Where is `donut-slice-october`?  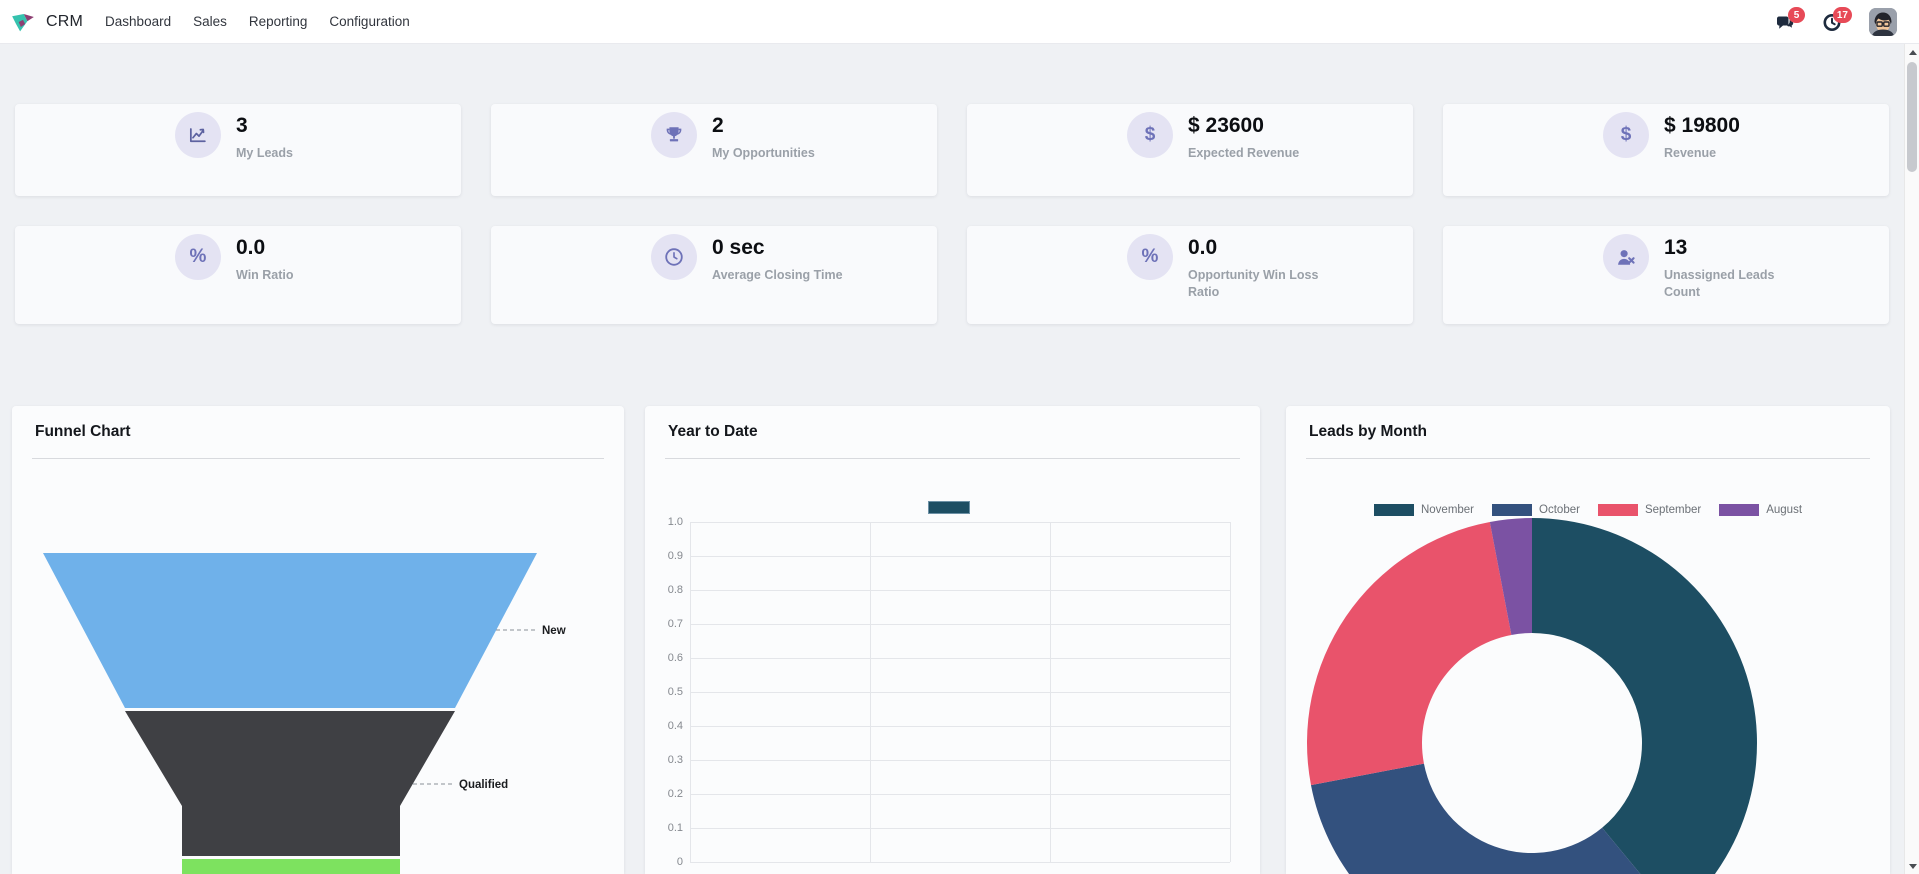 donut-slice-october is located at coordinates (1492, 818).